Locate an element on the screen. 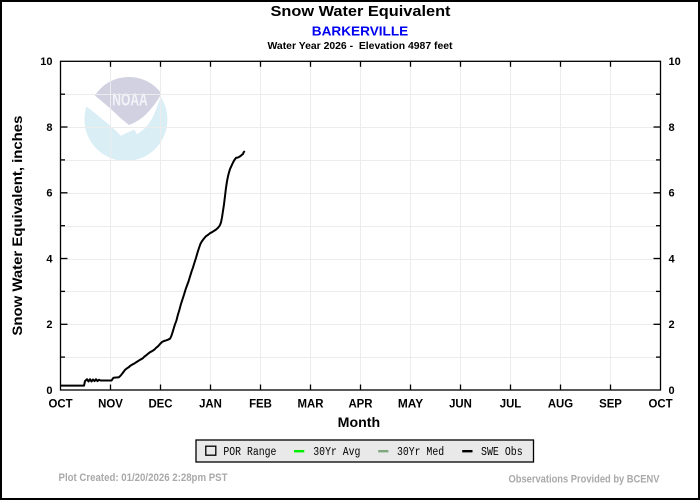 The image size is (700, 500). svg-text: MAY is located at coordinates (410, 403).